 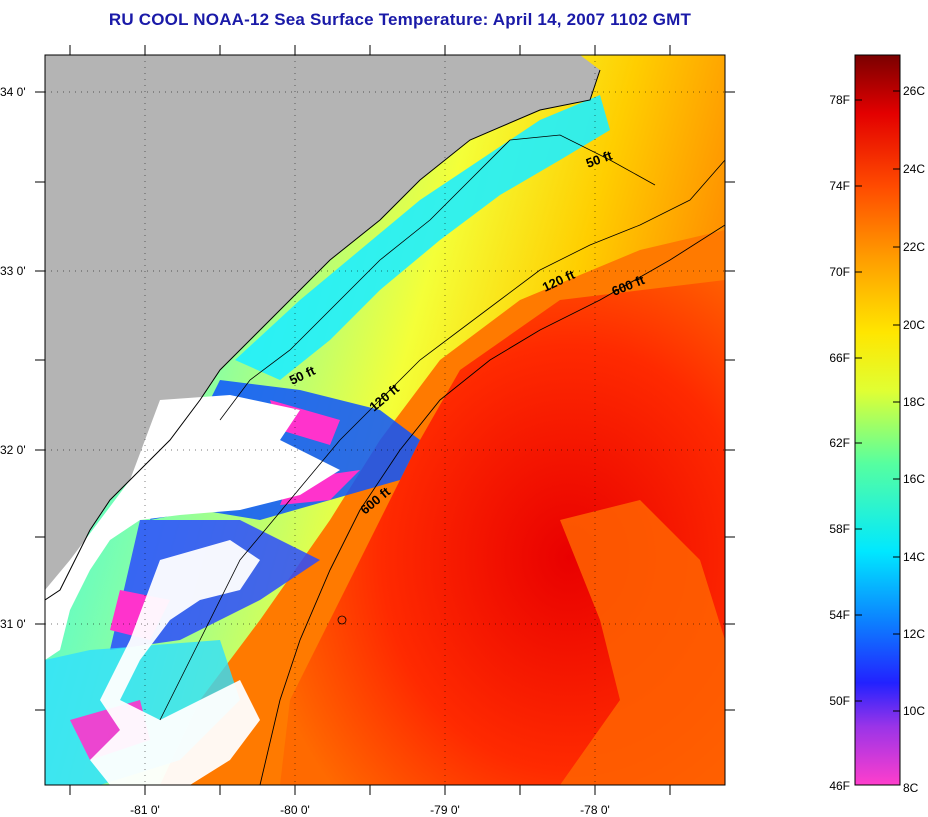 I want to click on colorbar-c-label: 18C, so click(x=914, y=402).